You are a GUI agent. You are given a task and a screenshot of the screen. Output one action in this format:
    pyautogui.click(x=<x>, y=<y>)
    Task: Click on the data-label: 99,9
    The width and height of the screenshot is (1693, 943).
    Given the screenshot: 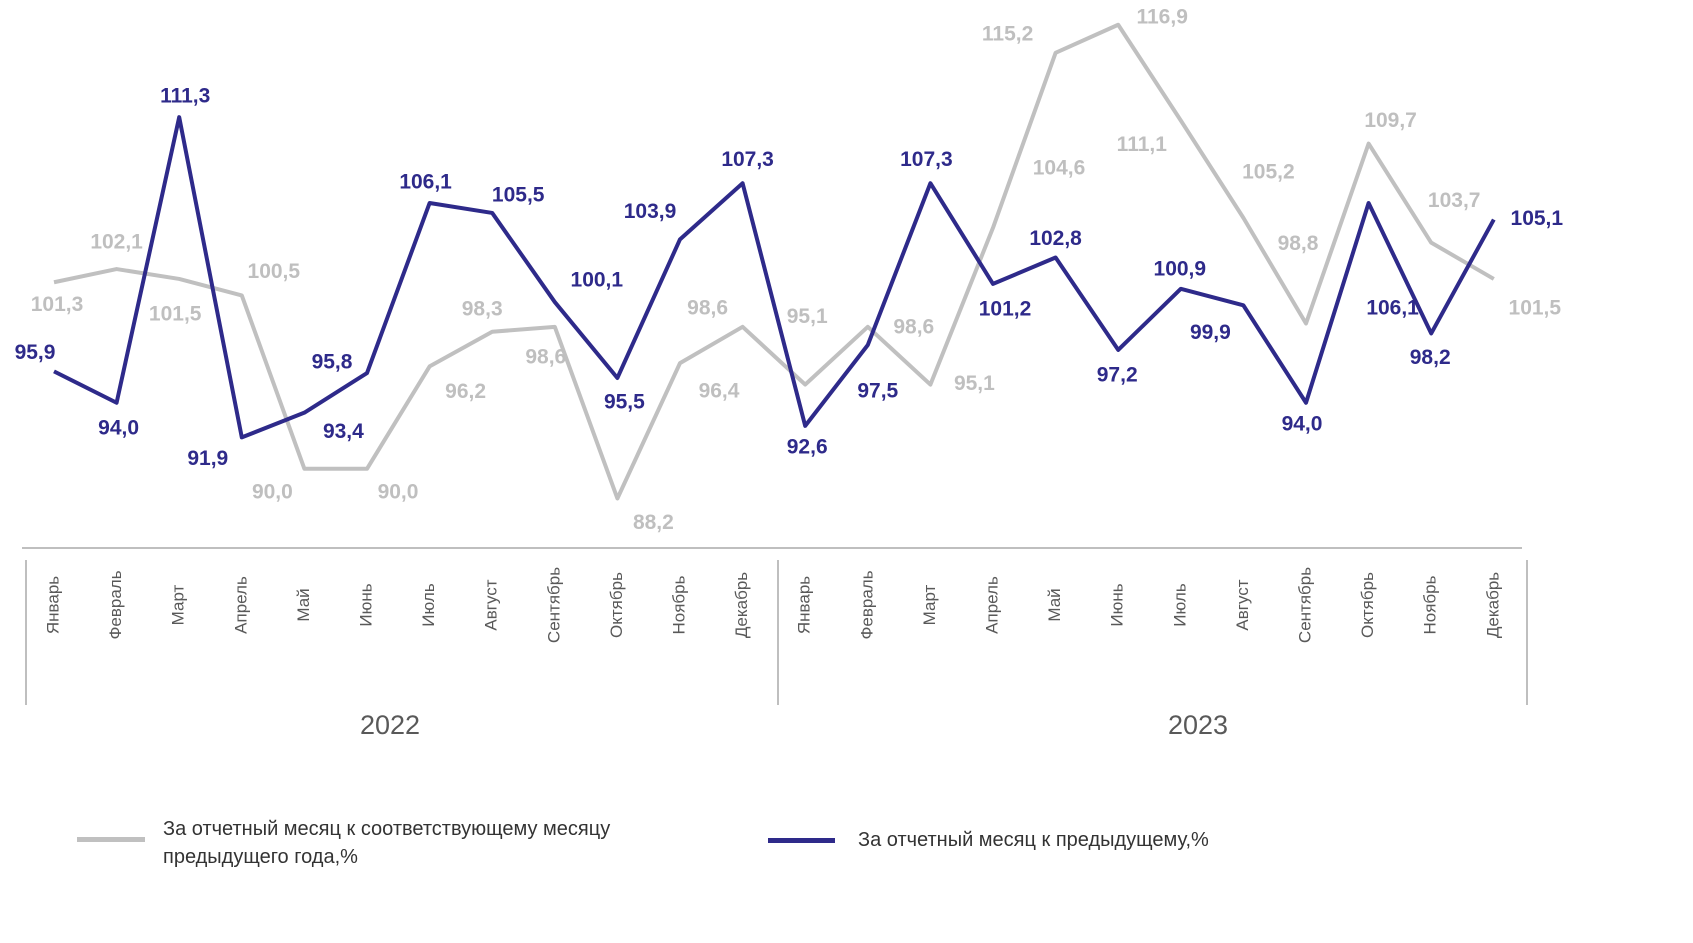 What is the action you would take?
    pyautogui.click(x=1210, y=332)
    